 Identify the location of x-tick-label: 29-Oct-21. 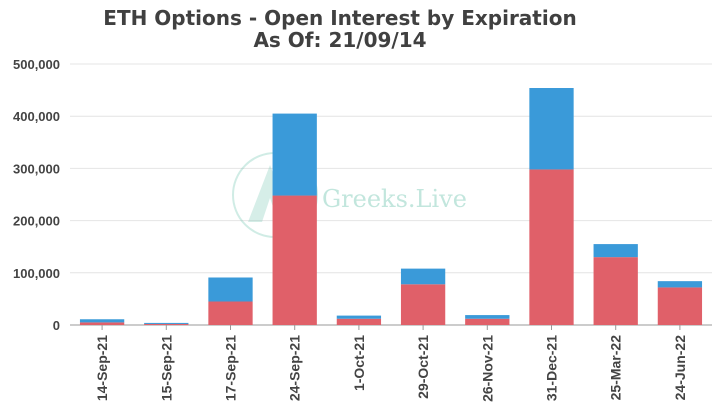
(423, 367).